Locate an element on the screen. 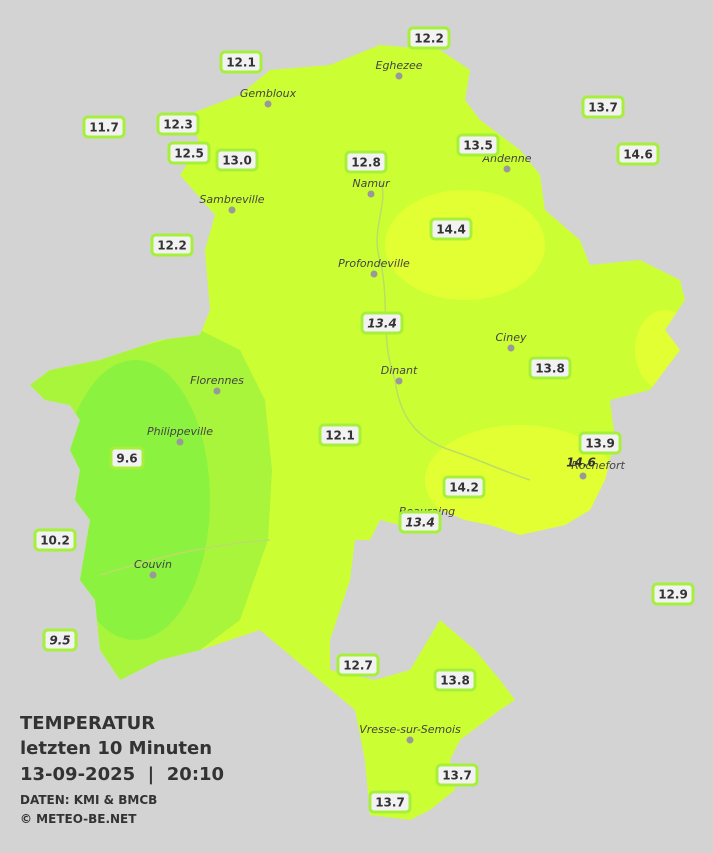 This screenshot has height=853, width=713. station: 14.2 is located at coordinates (464, 487).